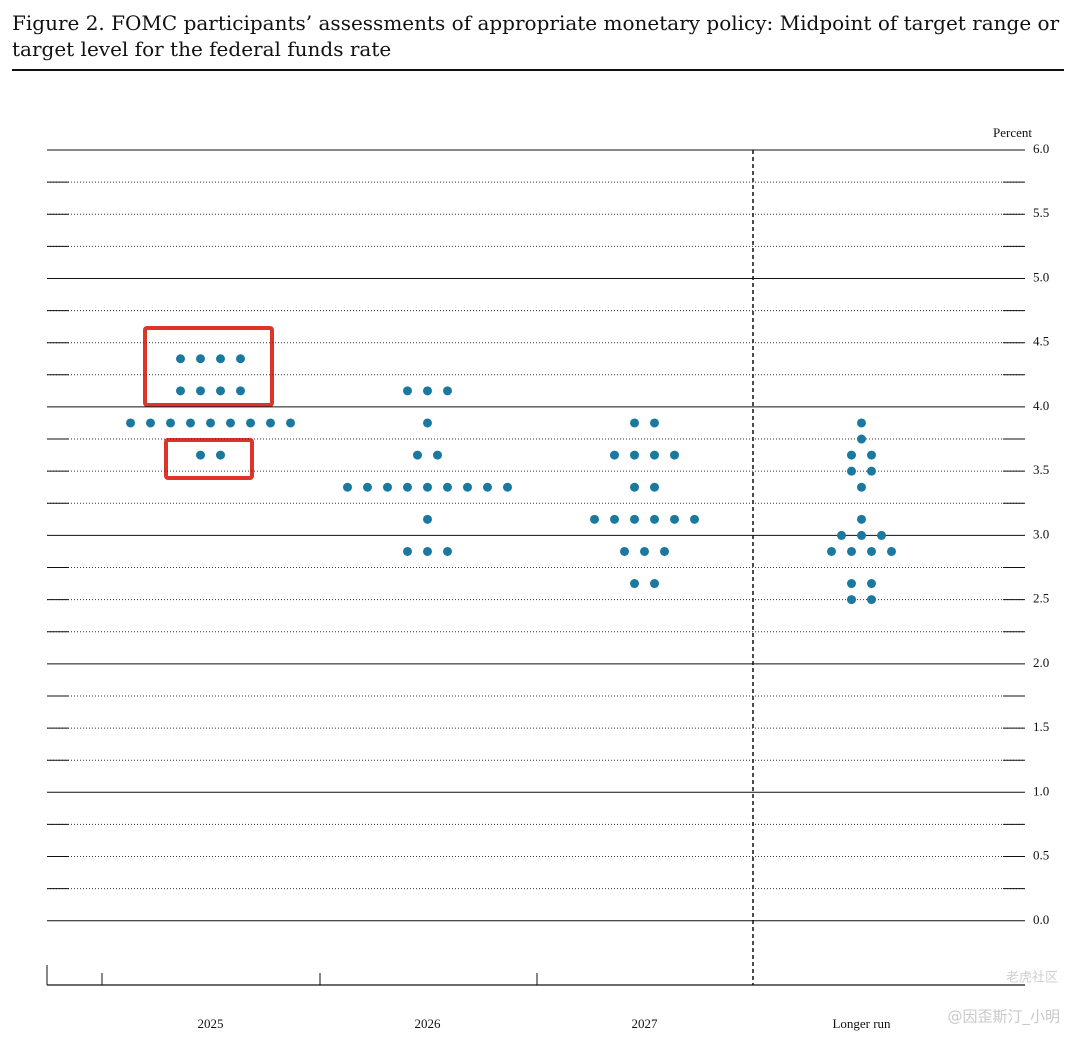  What do you see at coordinates (1041, 855) in the screenshot?
I see `y-tick-label: 0.5` at bounding box center [1041, 855].